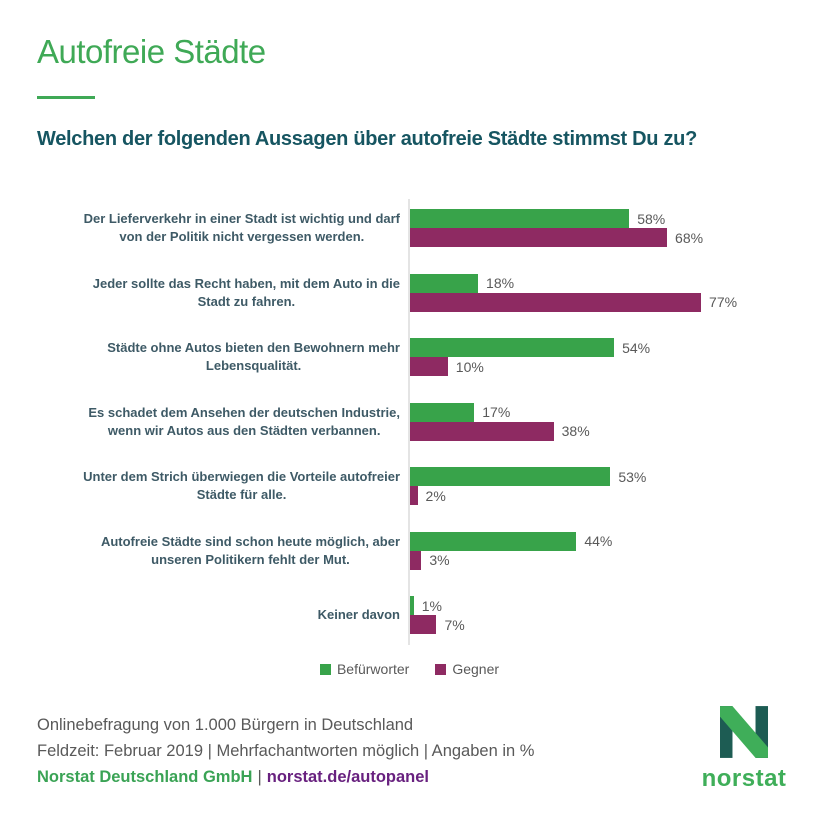  What do you see at coordinates (476, 669) in the screenshot?
I see `legend-label: Gegner` at bounding box center [476, 669].